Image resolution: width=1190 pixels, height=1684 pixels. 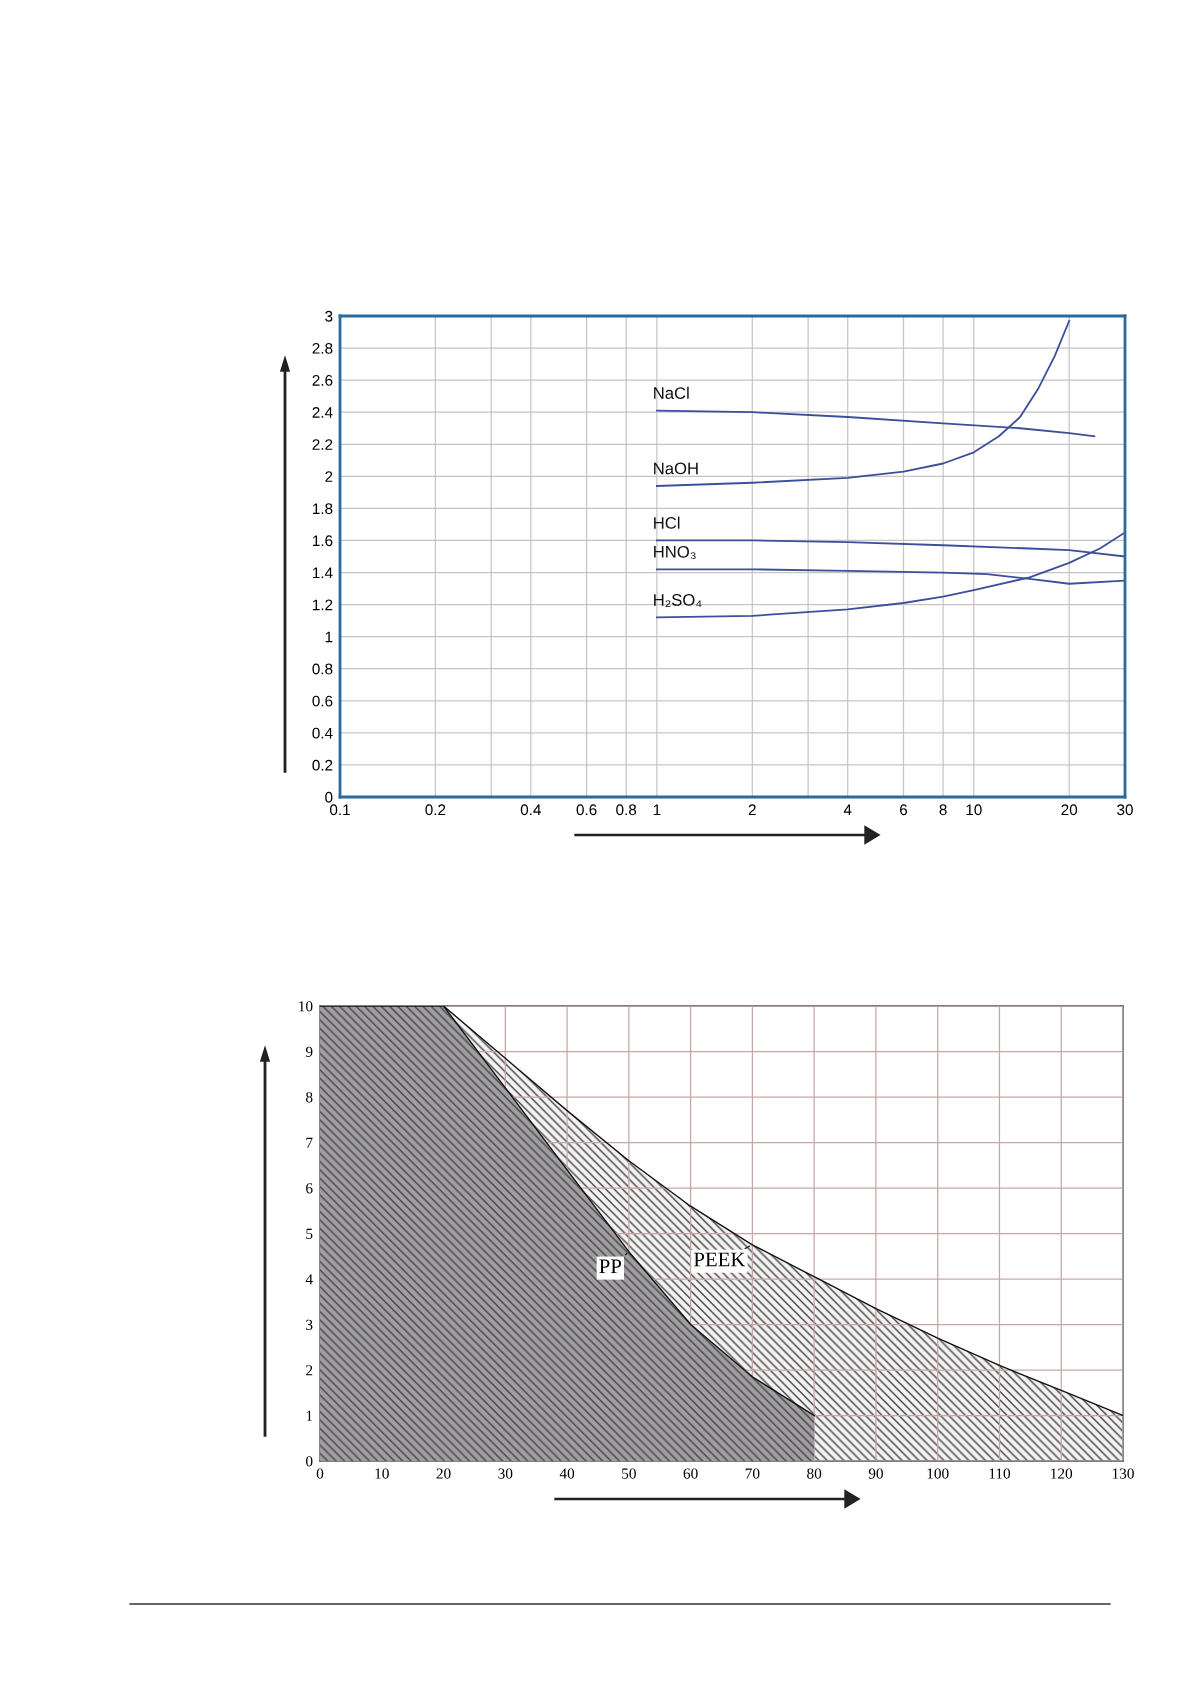 What do you see at coordinates (322, 348) in the screenshot?
I see `y-tick-label: 2.8` at bounding box center [322, 348].